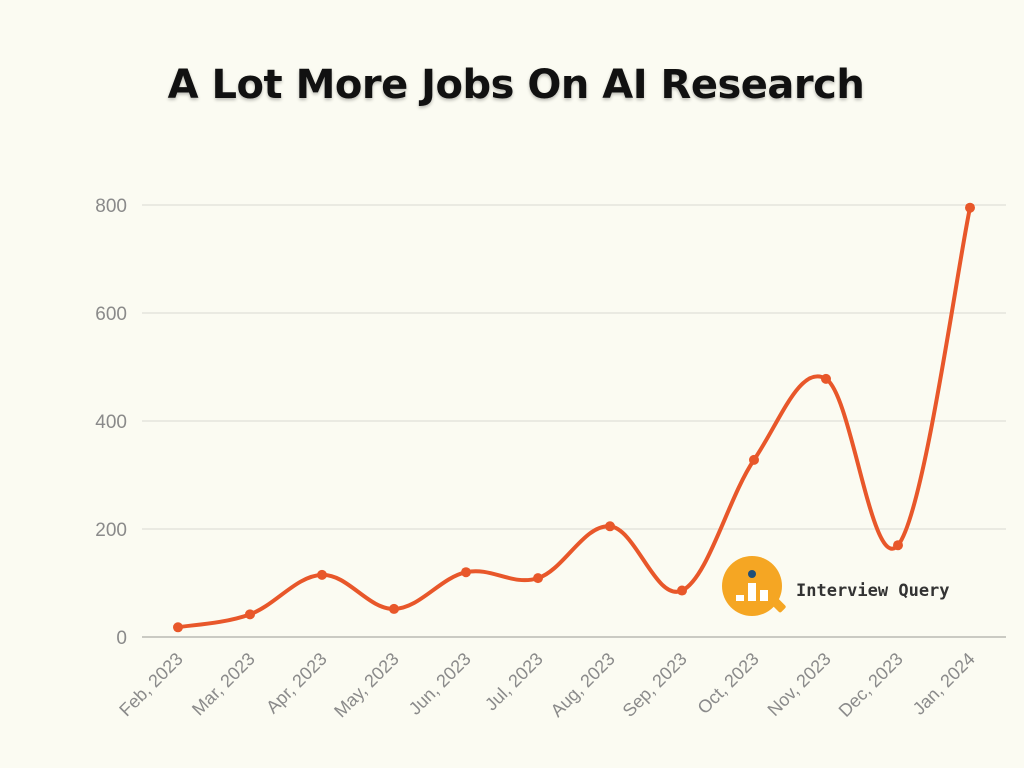 The image size is (1024, 768). Describe the element at coordinates (944, 684) in the screenshot. I see `x-tick-label: Jan, 2024` at that location.